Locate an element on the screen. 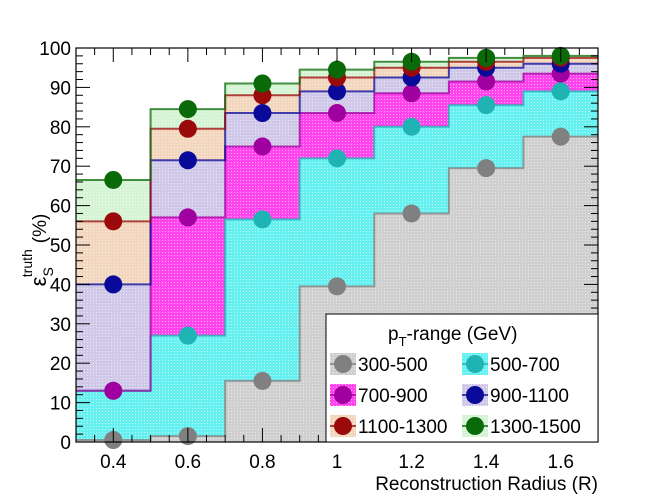  x-tick-label: 0.4 is located at coordinates (113, 462).